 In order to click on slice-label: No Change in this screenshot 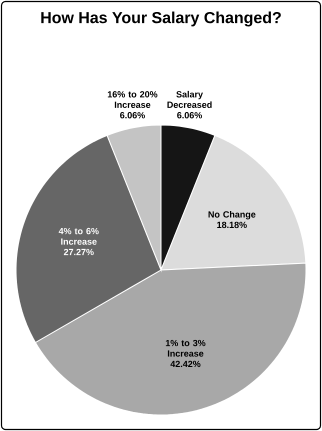, I will do `click(232, 215)`.